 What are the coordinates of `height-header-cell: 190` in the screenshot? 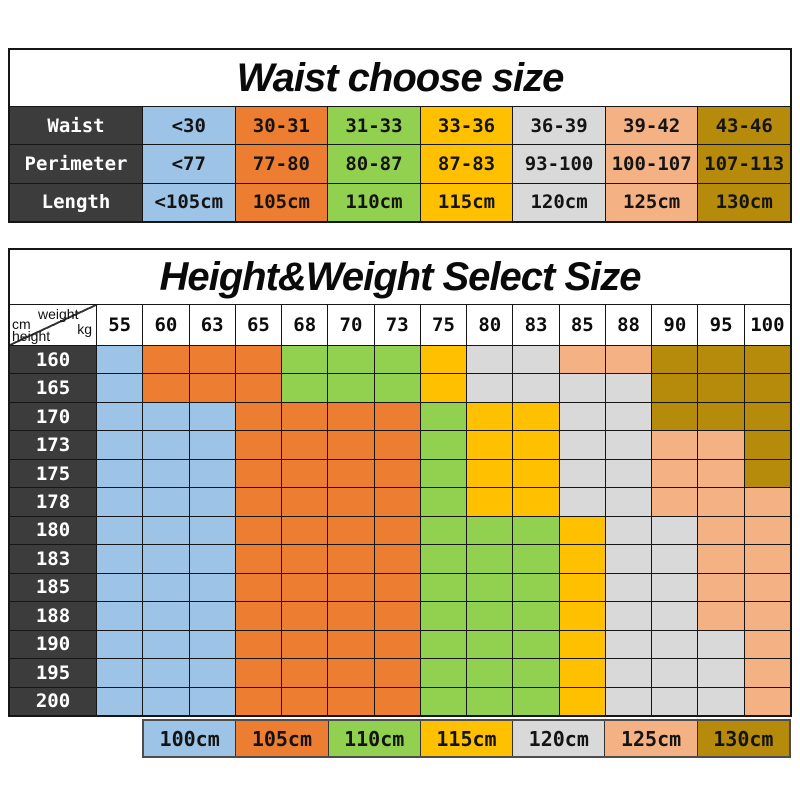 It's located at (53, 644).